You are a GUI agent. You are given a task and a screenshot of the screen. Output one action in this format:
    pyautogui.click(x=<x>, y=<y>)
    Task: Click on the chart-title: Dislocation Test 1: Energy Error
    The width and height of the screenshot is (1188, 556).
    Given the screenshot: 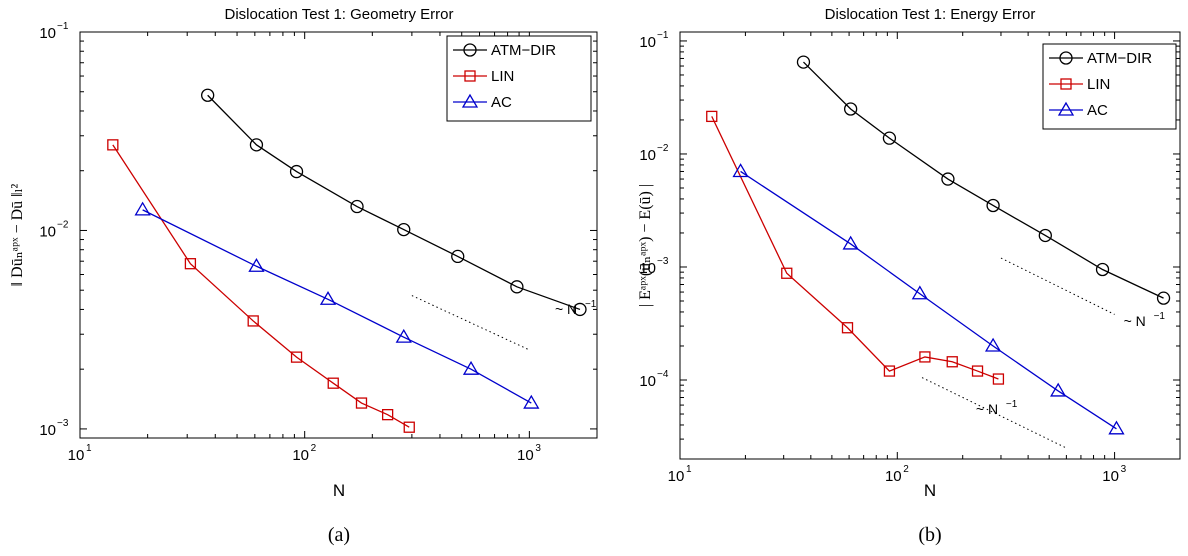 What is the action you would take?
    pyautogui.click(x=930, y=14)
    